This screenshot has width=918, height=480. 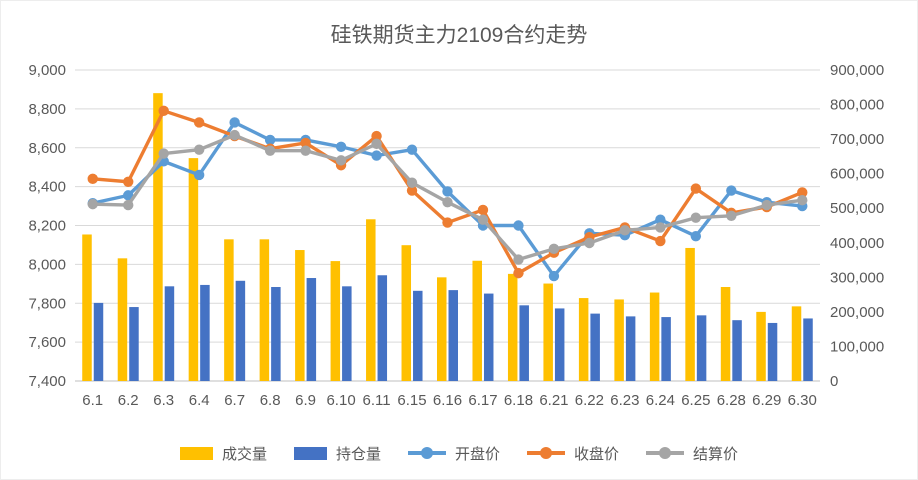 I want to click on settle-price-marker-6.24, so click(x=660, y=227).